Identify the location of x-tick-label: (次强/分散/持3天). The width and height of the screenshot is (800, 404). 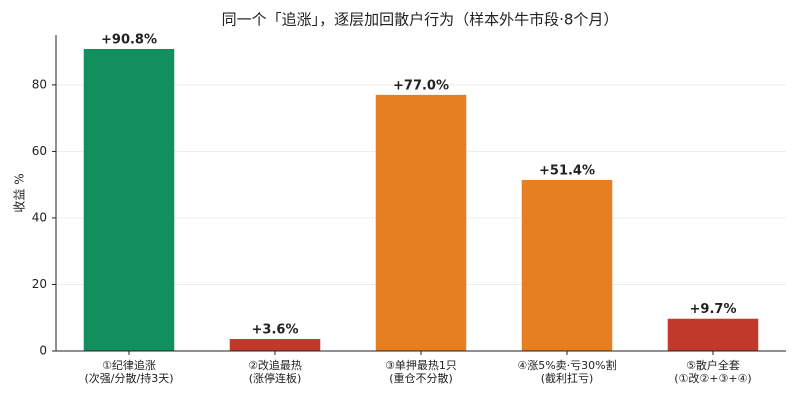
(129, 378).